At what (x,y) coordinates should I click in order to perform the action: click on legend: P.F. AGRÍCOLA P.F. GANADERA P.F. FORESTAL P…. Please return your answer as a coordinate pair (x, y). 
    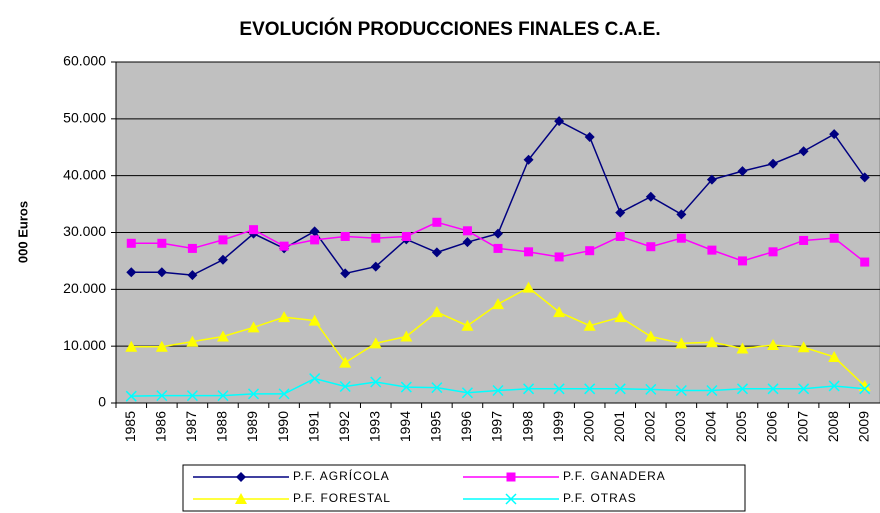
    Looking at the image, I should click on (464, 488).